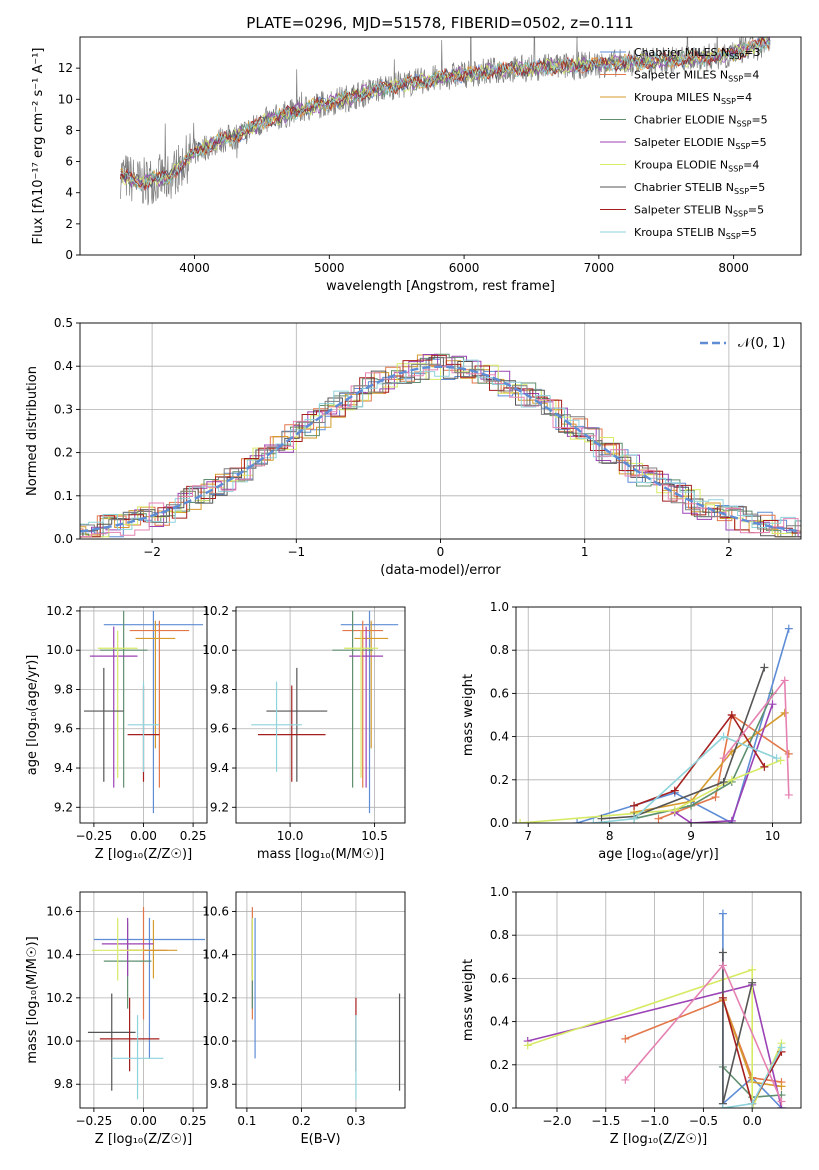 The height and width of the screenshot is (1170, 819). Describe the element at coordinates (729, 552) in the screenshot. I see `x-tick-label: 2` at that location.